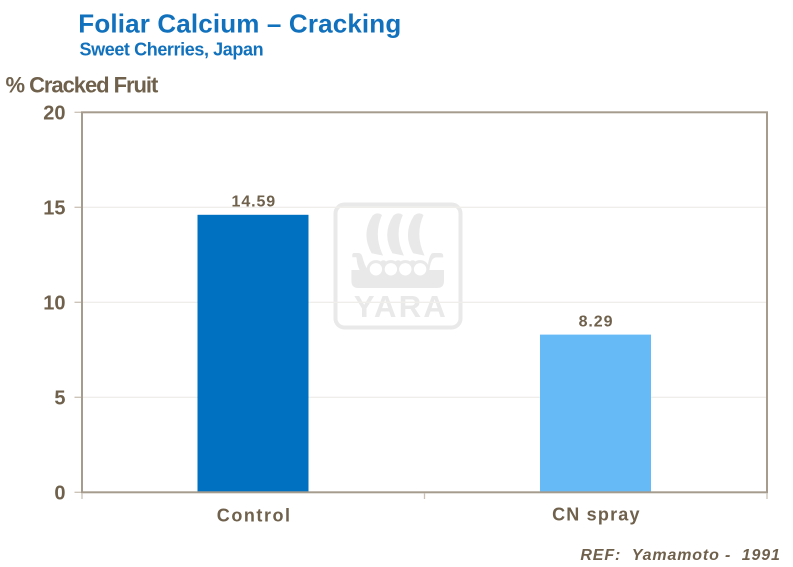  What do you see at coordinates (680, 555) in the screenshot?
I see `svg-text: REF: Yamamoto - 1991` at bounding box center [680, 555].